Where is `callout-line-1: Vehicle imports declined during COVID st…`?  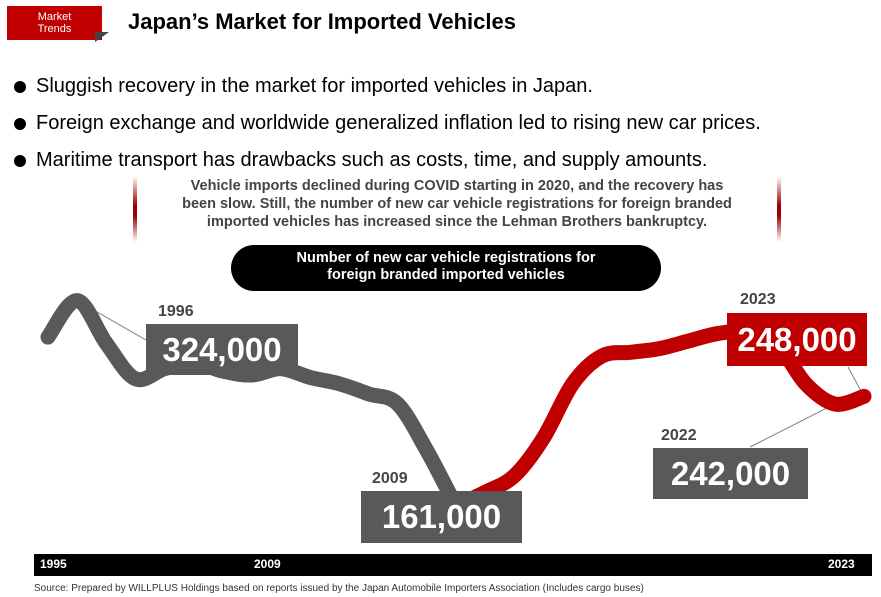
callout-line-1: Vehicle imports declined during COVID st… is located at coordinates (457, 186).